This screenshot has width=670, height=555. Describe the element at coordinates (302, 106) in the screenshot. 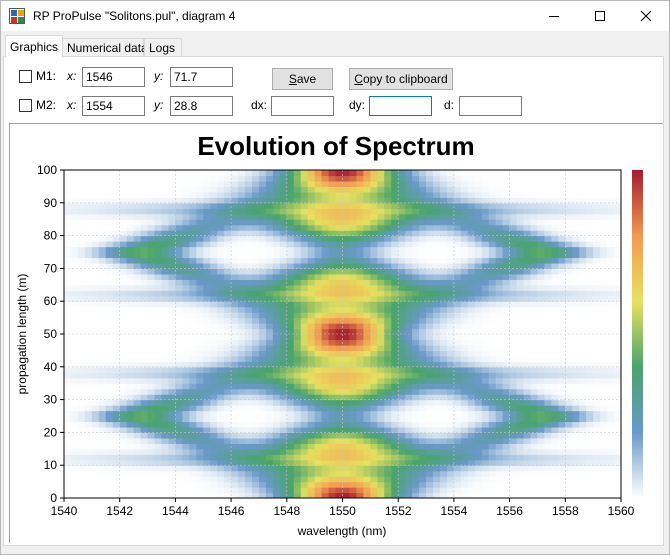

I see `dx-field` at that location.